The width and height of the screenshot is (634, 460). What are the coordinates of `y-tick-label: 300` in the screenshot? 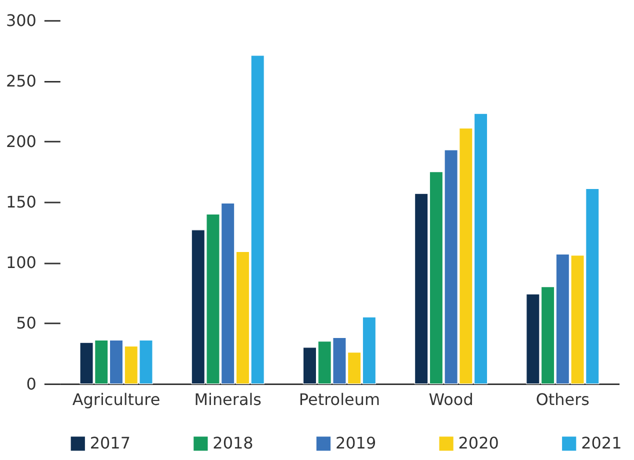 It's located at (21, 20).